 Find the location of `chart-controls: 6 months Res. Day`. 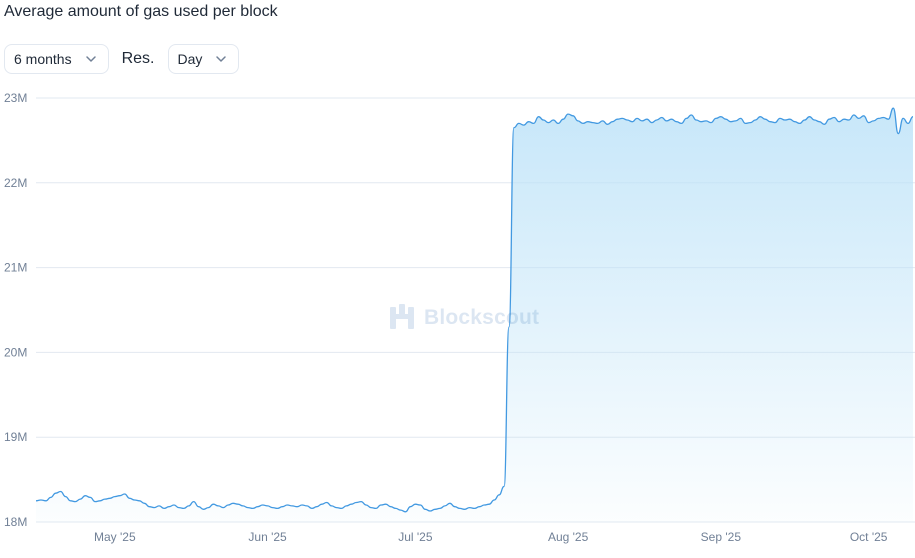

chart-controls: 6 months Res. Day is located at coordinates (122, 59).